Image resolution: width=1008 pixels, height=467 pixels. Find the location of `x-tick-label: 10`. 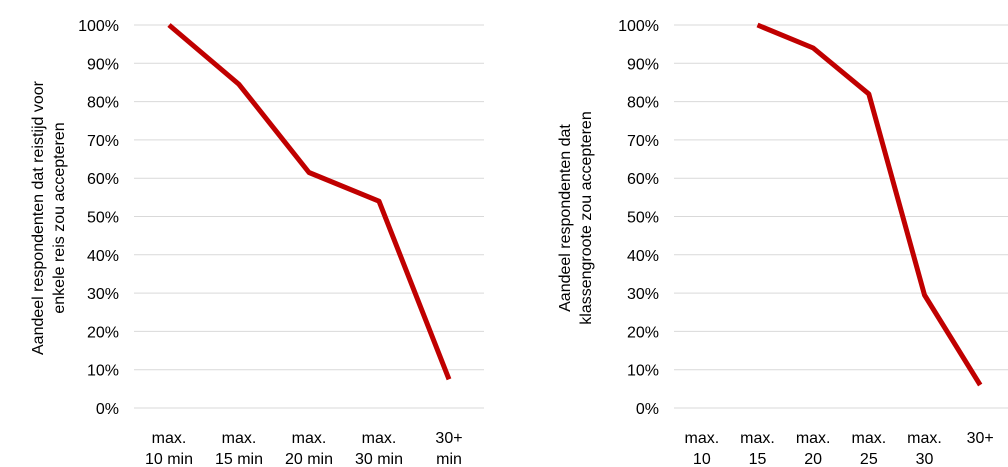

x-tick-label: 10 is located at coordinates (702, 459).